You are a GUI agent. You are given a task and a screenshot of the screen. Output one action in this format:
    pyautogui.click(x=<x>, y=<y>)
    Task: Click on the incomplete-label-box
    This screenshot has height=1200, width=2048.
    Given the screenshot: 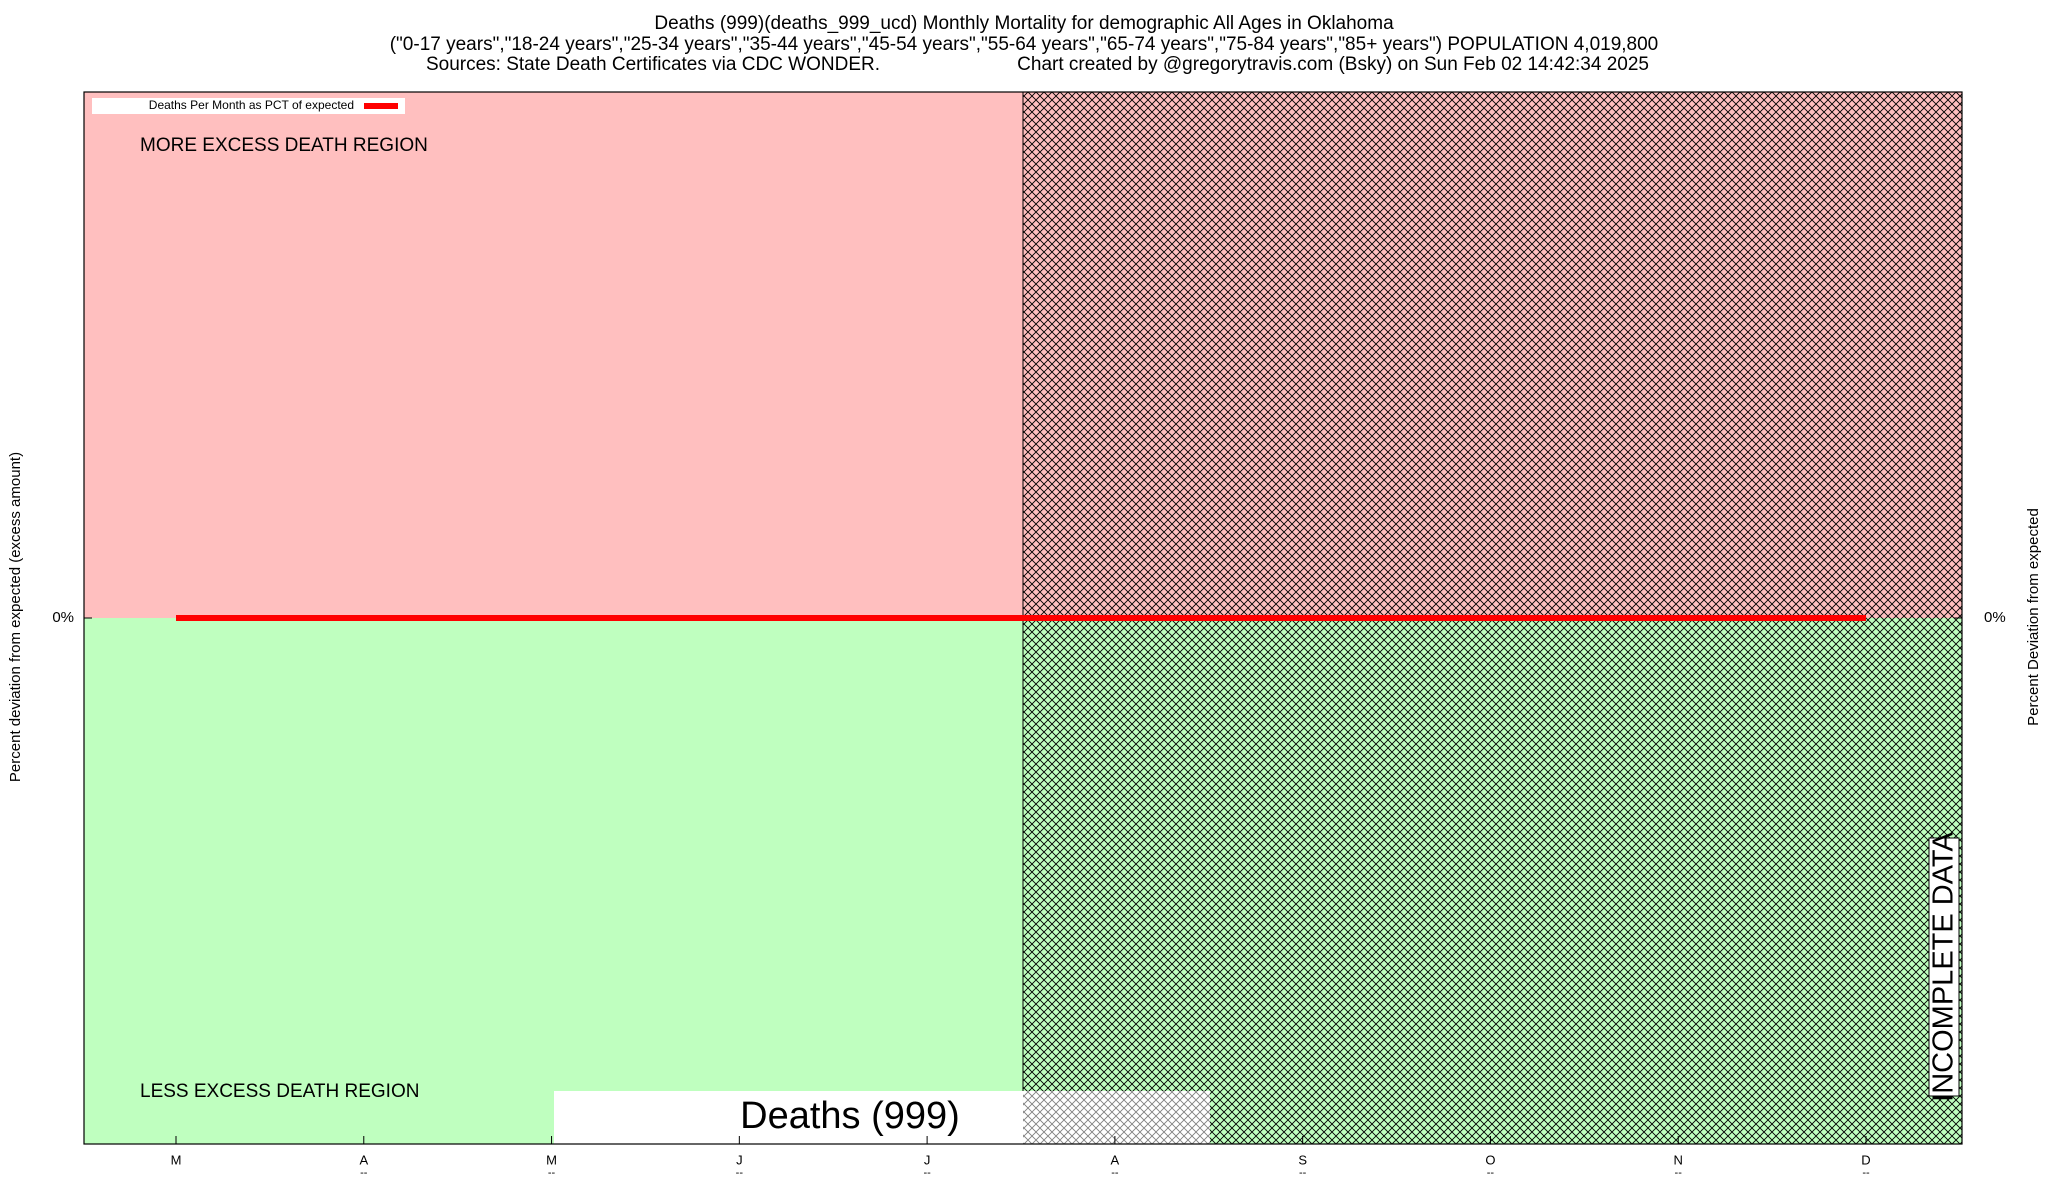 What is the action you would take?
    pyautogui.click(x=1944, y=967)
    